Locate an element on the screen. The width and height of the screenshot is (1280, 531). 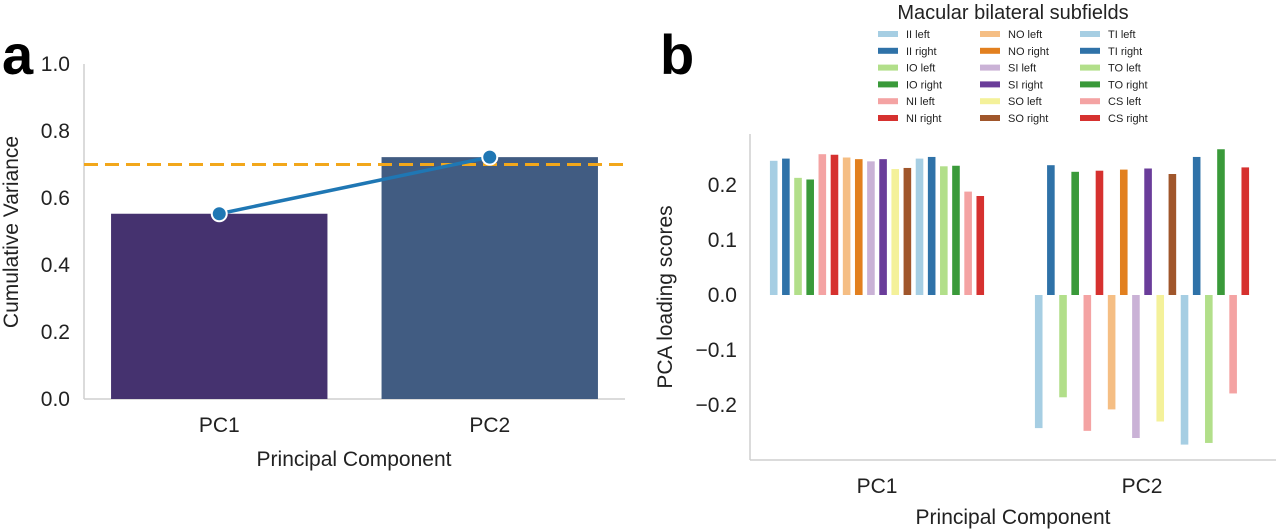
legend-label-cs-left: CS left is located at coordinates (1124, 102).